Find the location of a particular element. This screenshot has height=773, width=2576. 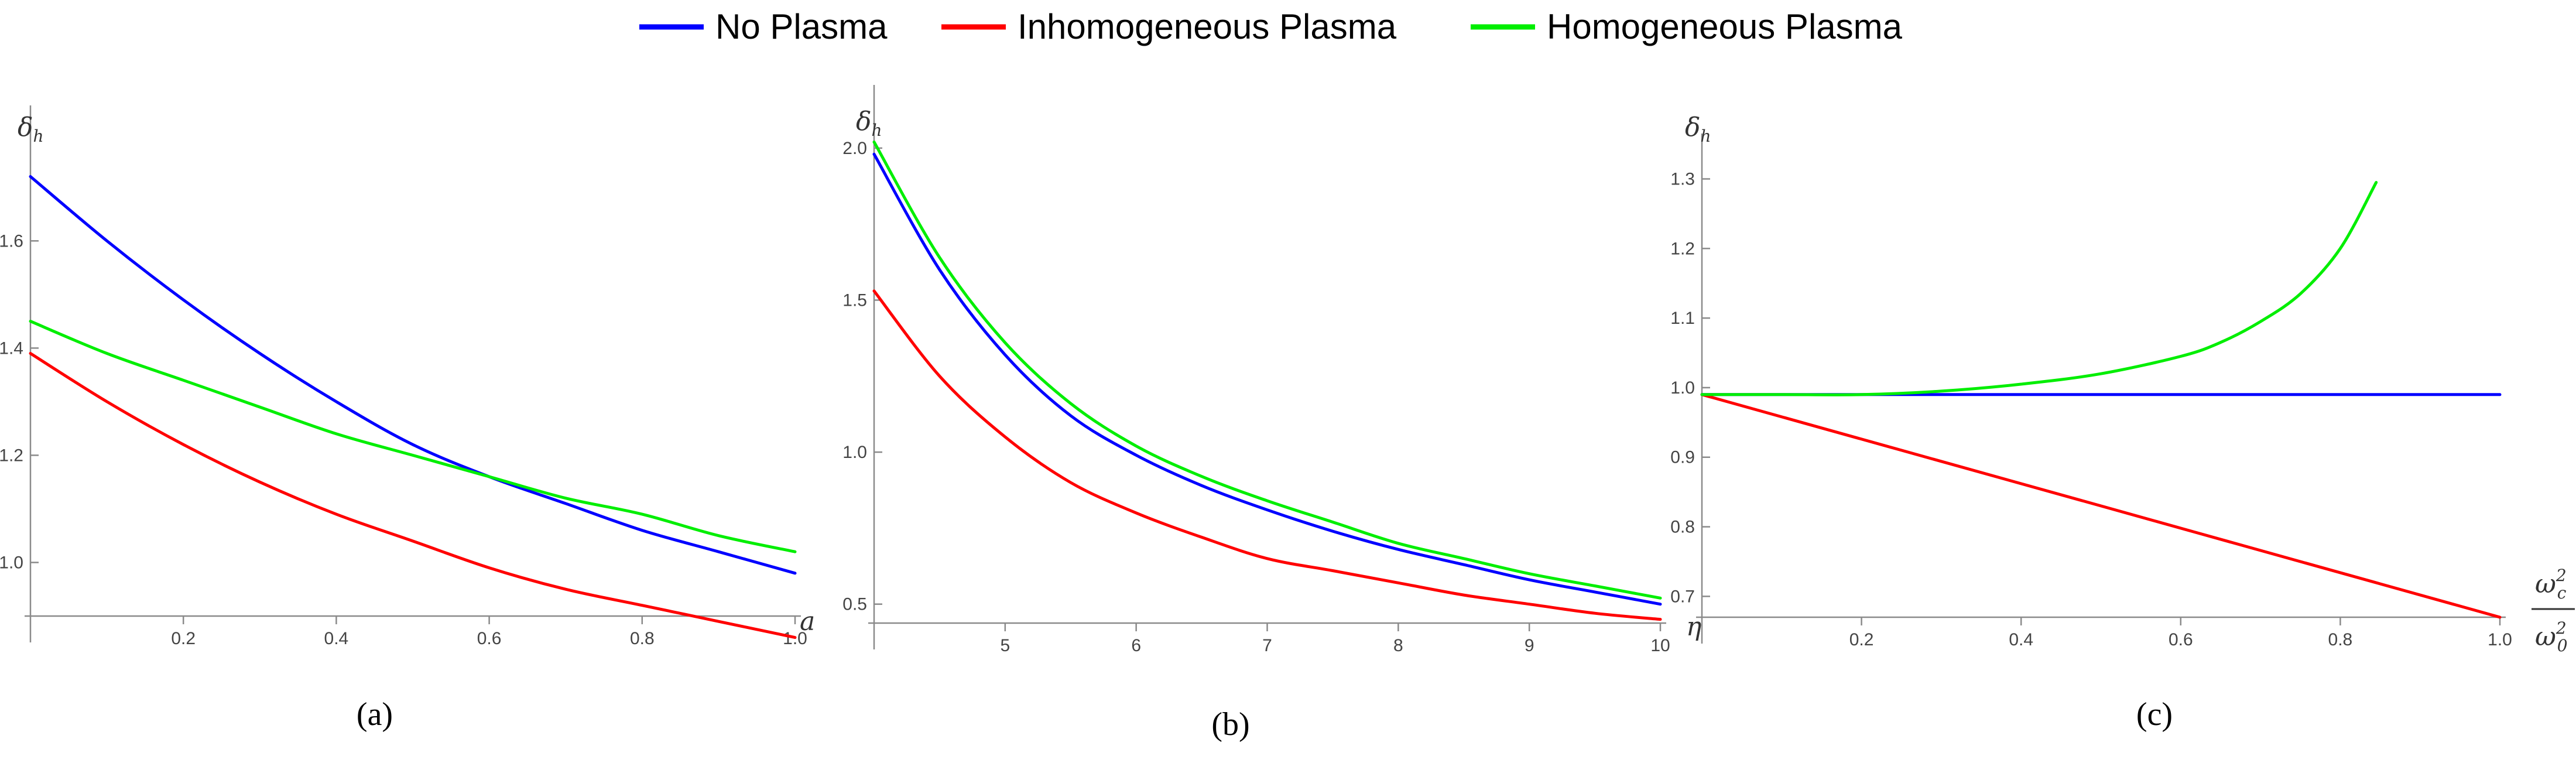

x-tick-label: 5 is located at coordinates (1005, 645).